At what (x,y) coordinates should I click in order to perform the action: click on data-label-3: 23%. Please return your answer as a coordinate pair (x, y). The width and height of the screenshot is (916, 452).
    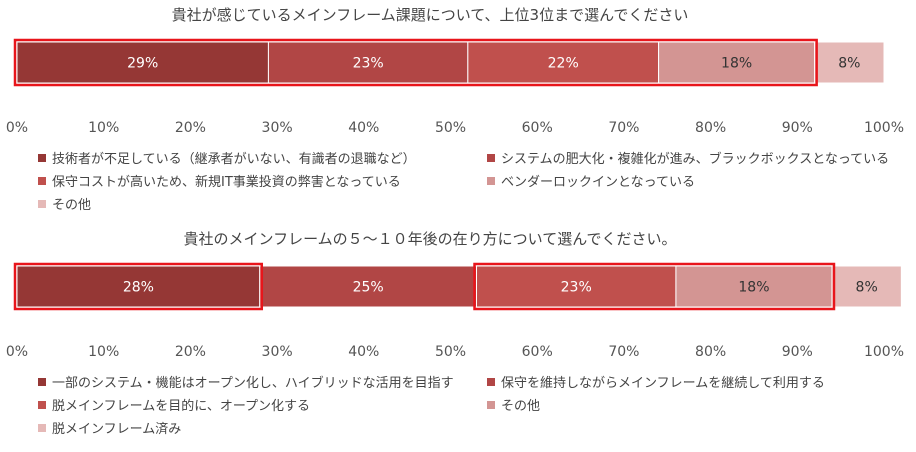
    Looking at the image, I should click on (576, 288).